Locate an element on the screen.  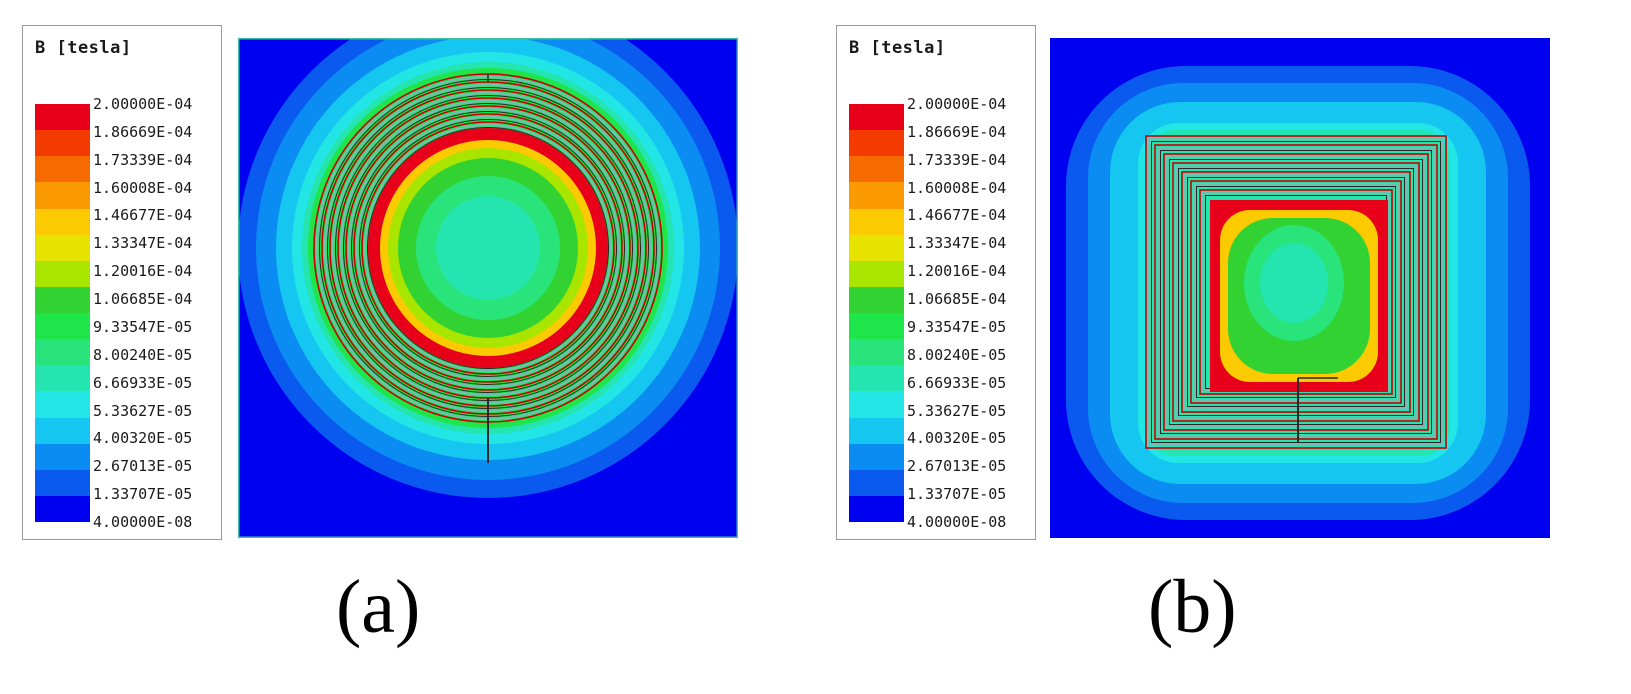
legend-tick-label: 1.33707E-05 is located at coordinates (143, 494).